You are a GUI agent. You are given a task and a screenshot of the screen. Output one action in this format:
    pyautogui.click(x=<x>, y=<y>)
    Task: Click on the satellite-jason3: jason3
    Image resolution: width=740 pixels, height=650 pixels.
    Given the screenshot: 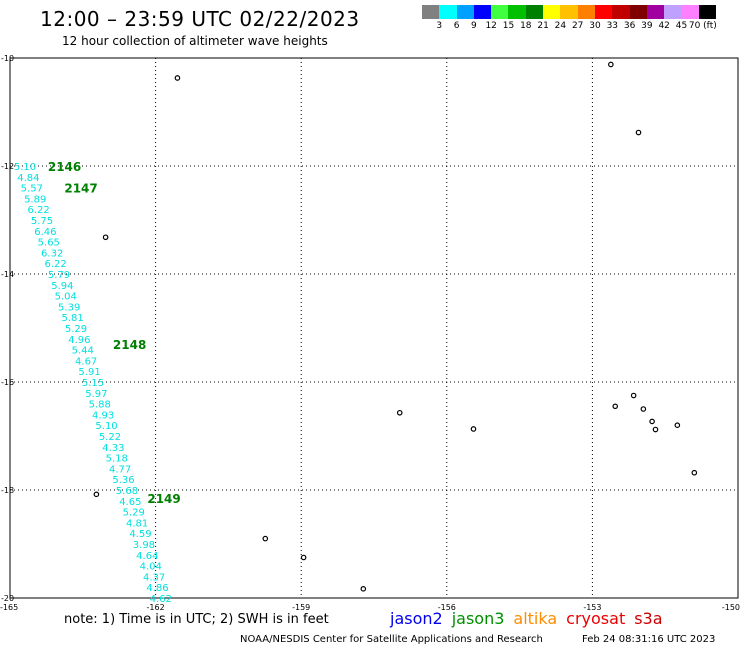 What is the action you would take?
    pyautogui.click(x=478, y=618)
    